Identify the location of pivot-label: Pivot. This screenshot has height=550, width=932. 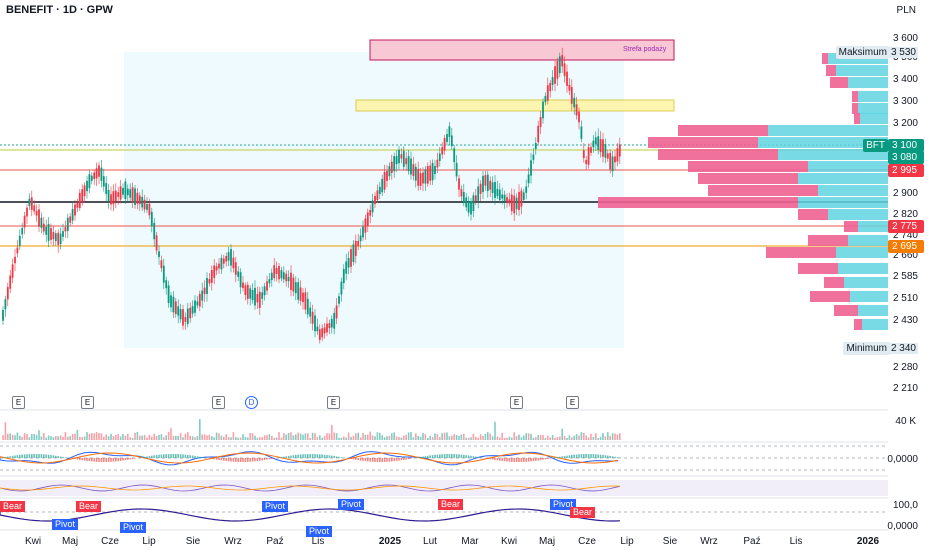
(319, 531).